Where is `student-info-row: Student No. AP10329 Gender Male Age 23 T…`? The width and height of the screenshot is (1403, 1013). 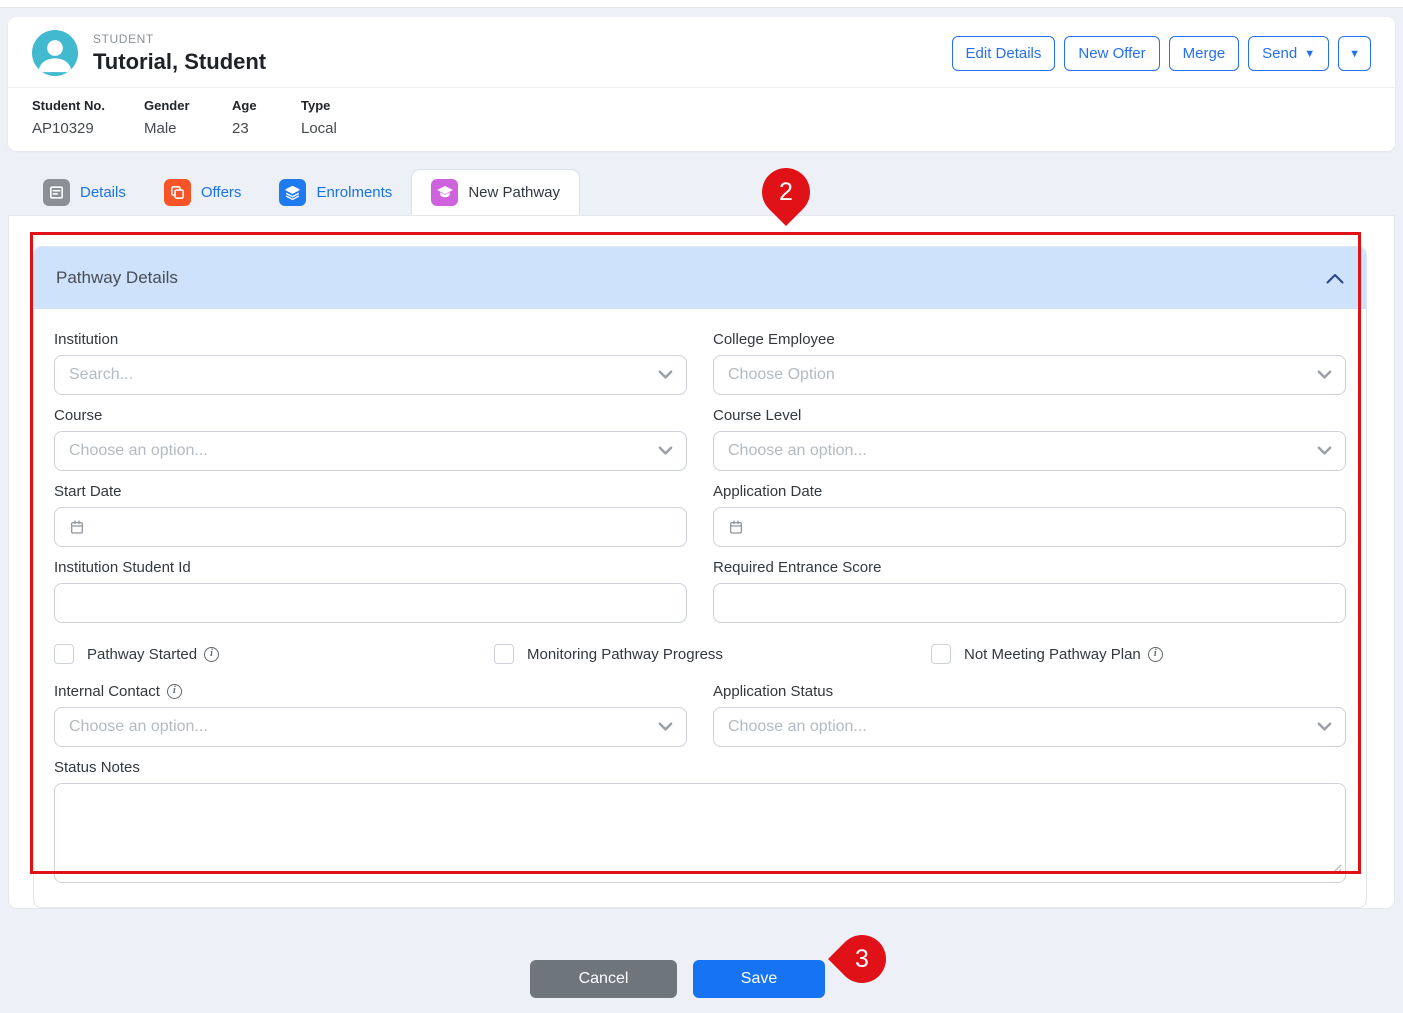 student-info-row: Student No. AP10329 Gender Male Age 23 T… is located at coordinates (701, 119).